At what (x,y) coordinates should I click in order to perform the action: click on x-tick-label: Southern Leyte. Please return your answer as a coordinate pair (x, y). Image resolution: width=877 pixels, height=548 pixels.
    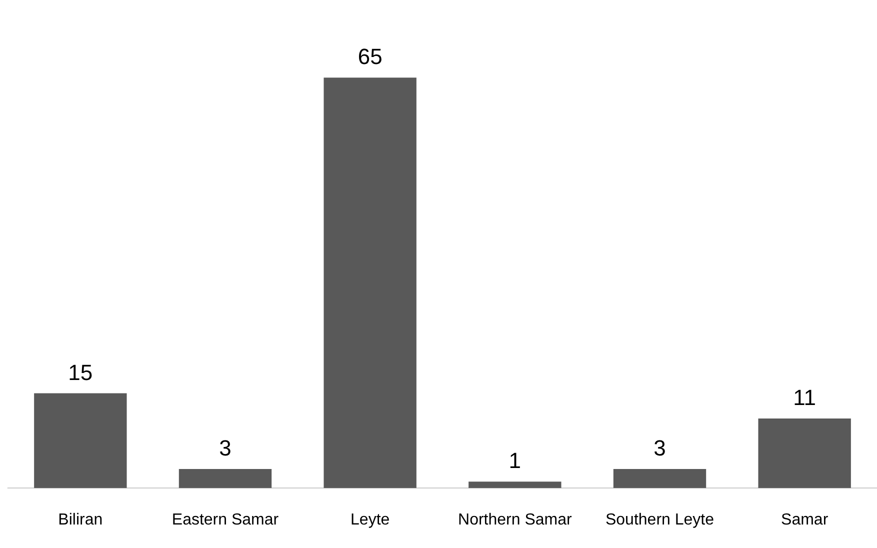
    Looking at the image, I should click on (659, 520).